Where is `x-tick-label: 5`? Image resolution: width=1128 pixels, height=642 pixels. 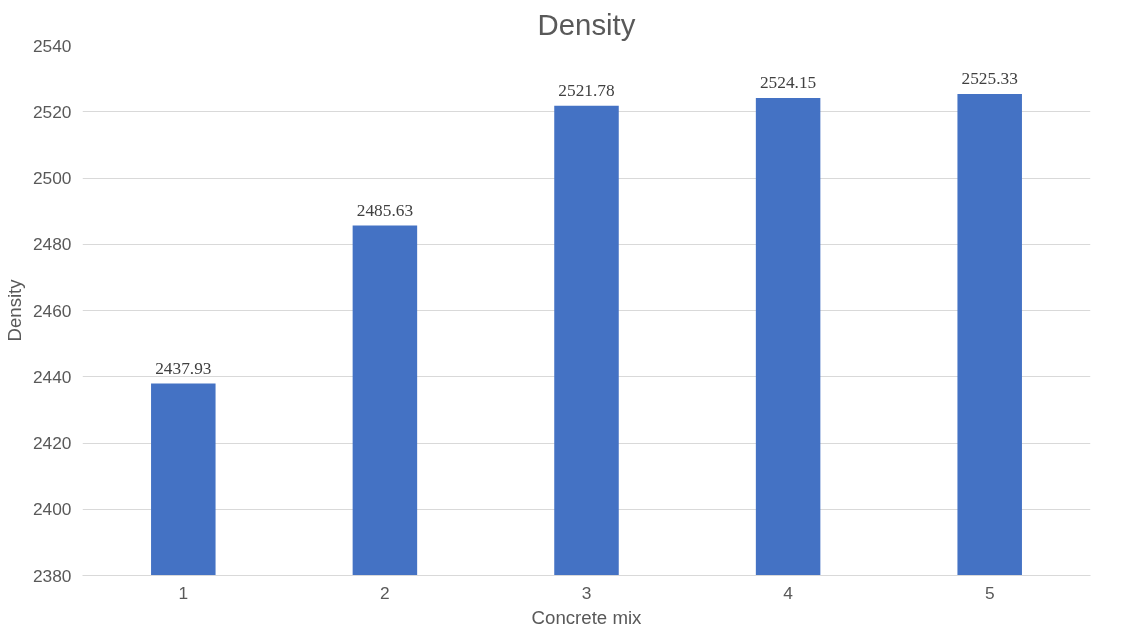
x-tick-label: 5 is located at coordinates (989, 592).